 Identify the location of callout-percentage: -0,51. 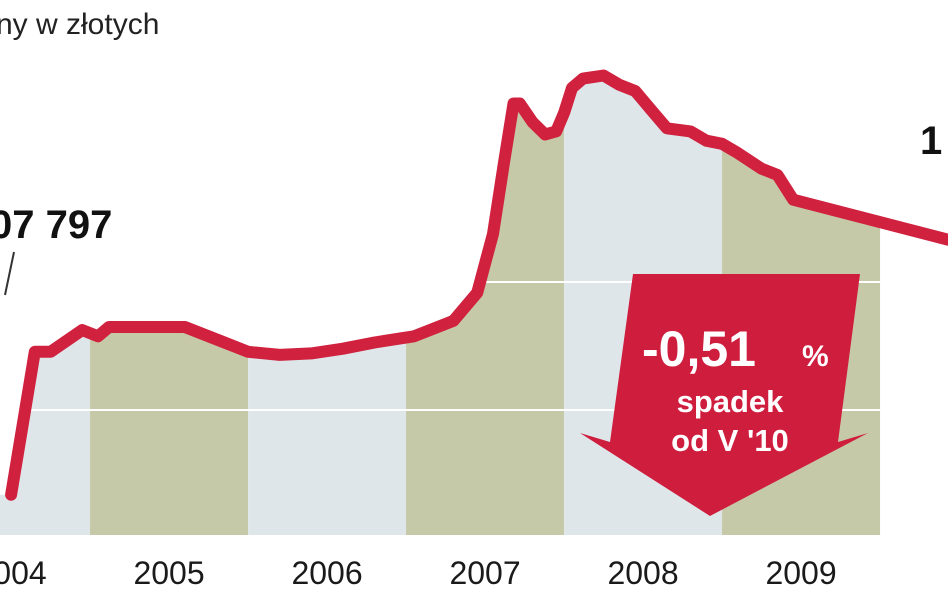
(699, 349).